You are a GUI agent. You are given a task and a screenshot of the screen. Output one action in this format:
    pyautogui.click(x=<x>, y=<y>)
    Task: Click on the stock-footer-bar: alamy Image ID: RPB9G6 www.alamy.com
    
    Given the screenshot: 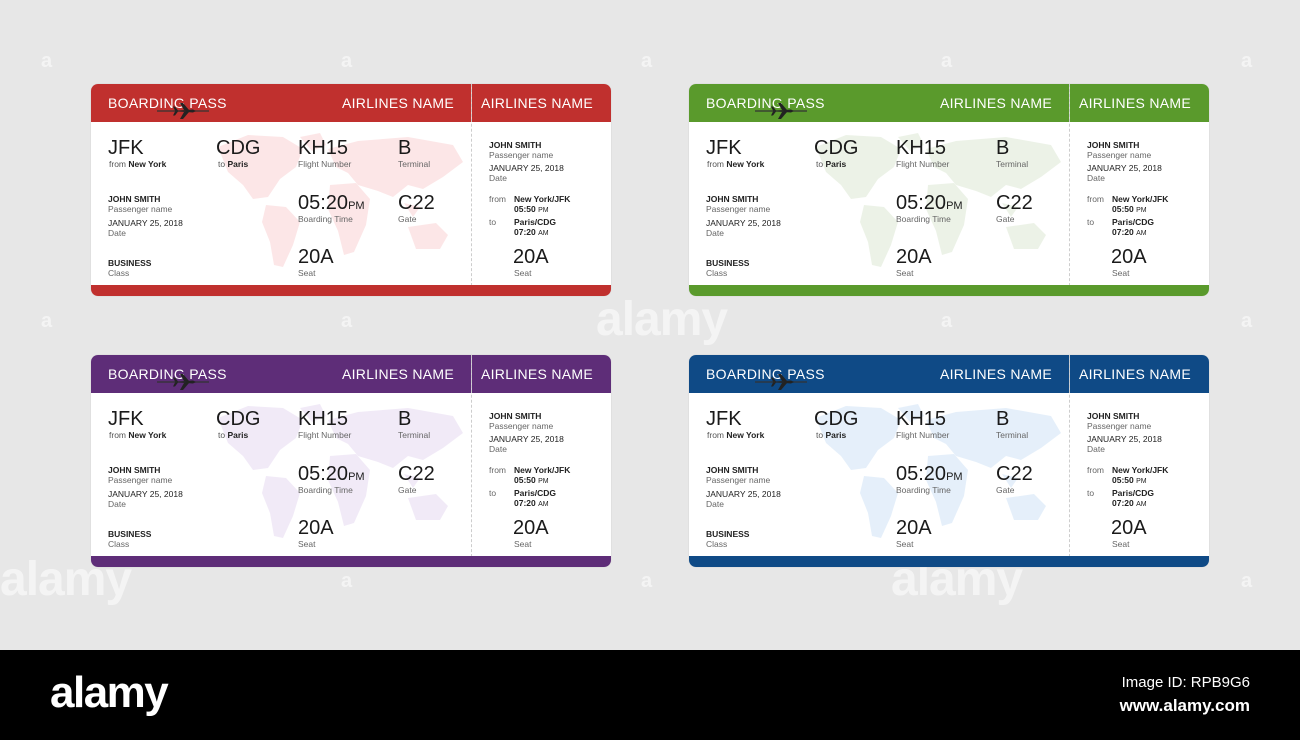 What is the action you would take?
    pyautogui.click(x=650, y=695)
    